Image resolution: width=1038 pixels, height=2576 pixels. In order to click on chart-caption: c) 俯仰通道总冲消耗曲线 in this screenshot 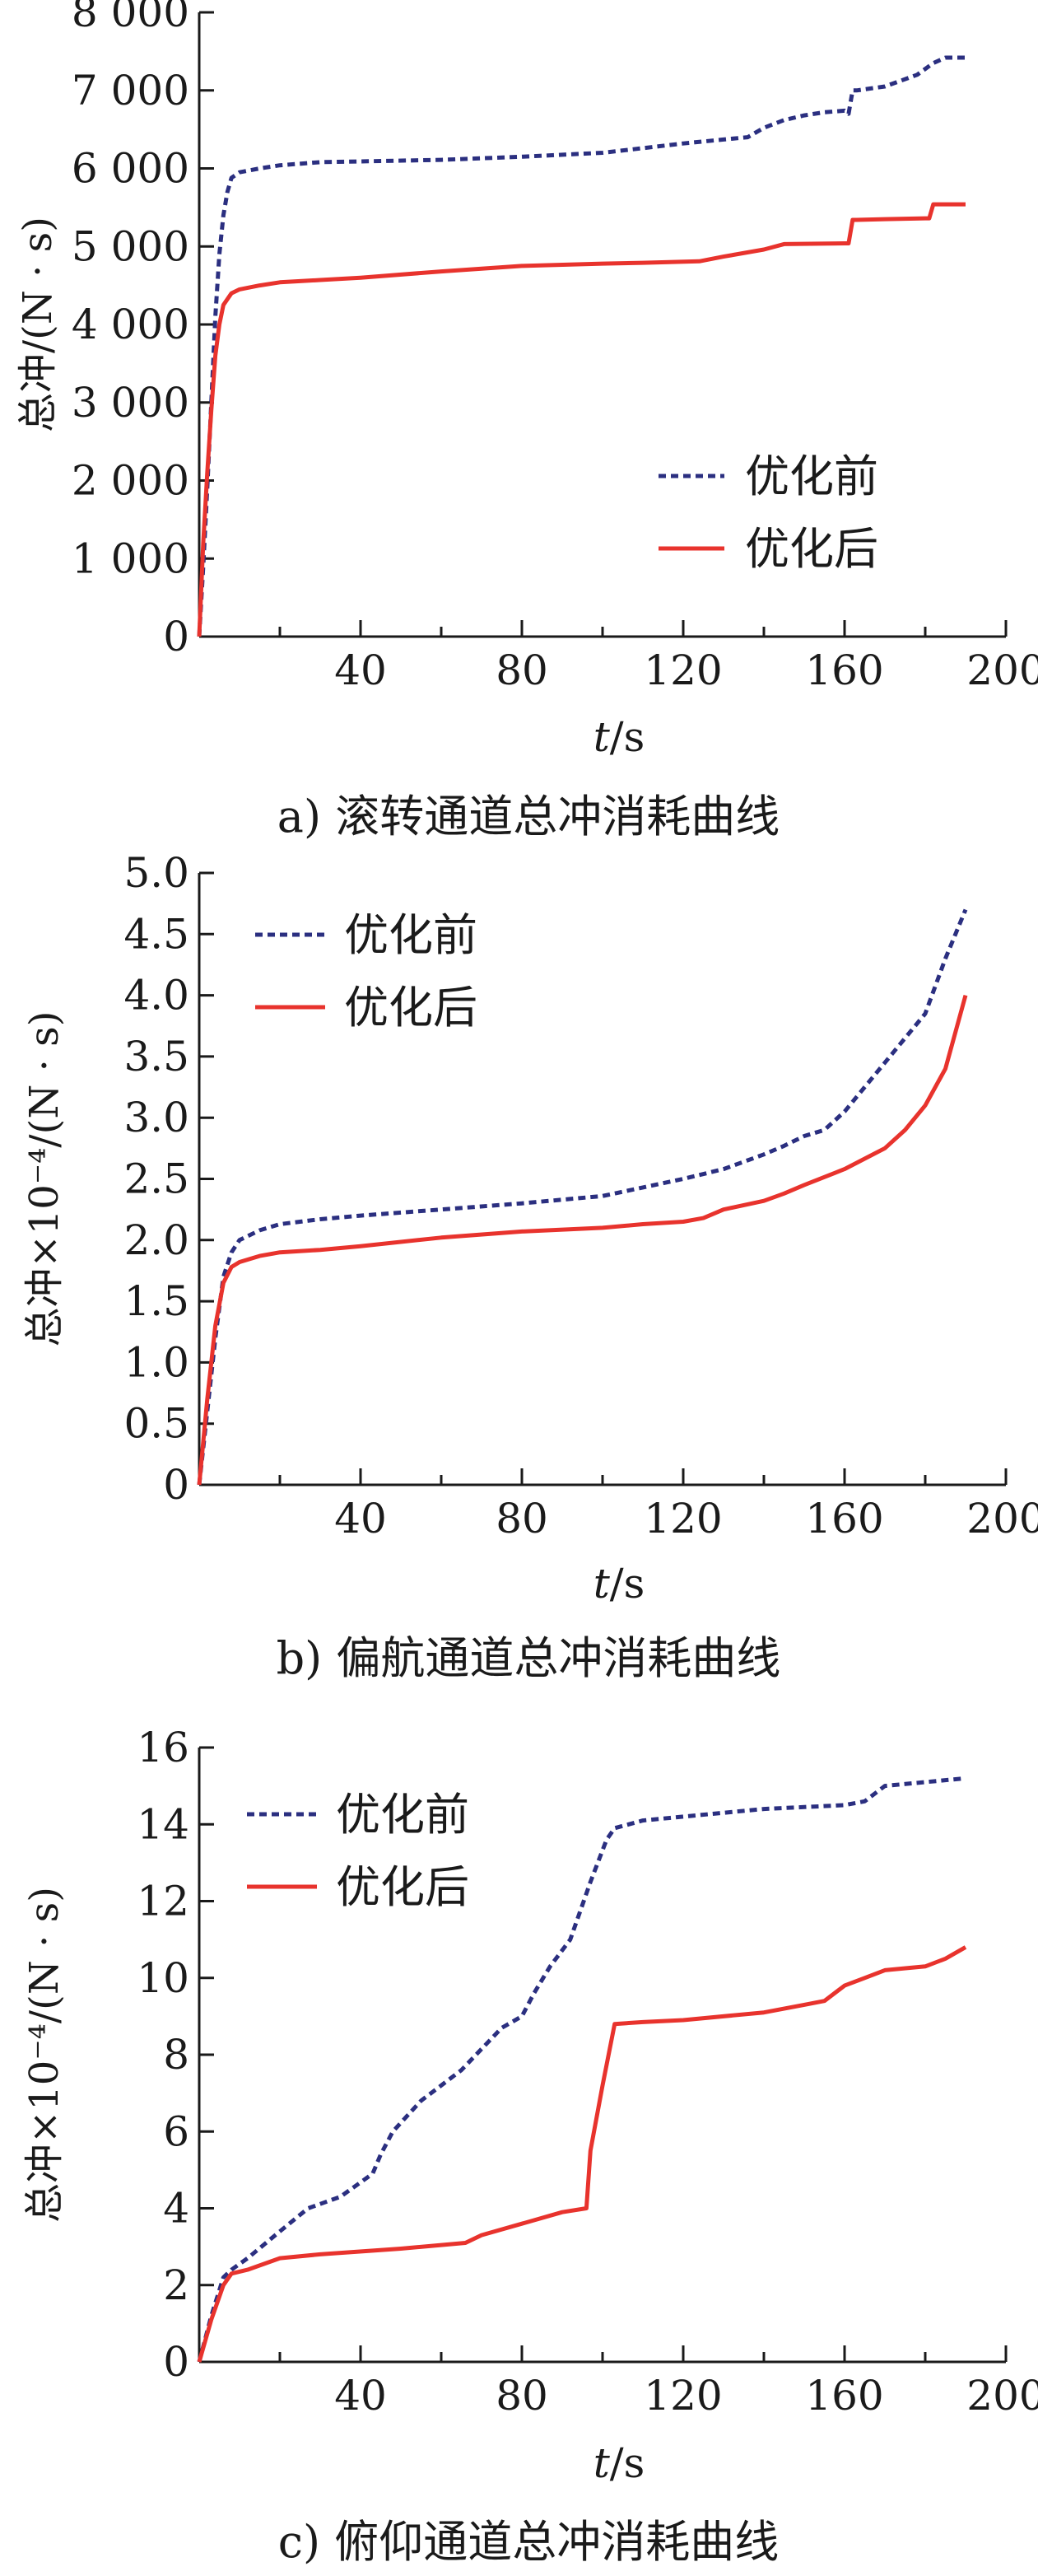, I will do `click(528, 2542)`.